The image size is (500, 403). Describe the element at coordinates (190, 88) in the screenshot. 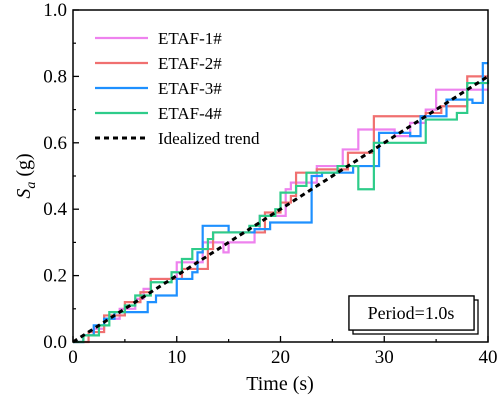

I see `legend-label-3: ETAF-3#` at that location.